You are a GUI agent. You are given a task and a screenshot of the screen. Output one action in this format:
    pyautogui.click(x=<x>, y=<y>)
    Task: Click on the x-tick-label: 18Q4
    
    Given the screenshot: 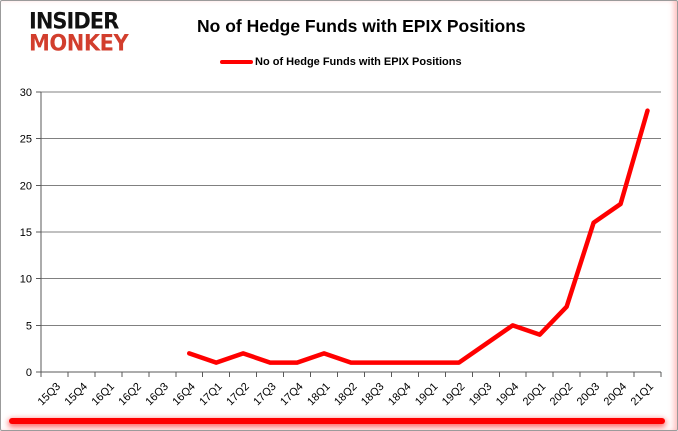 What is the action you would take?
    pyautogui.click(x=400, y=395)
    